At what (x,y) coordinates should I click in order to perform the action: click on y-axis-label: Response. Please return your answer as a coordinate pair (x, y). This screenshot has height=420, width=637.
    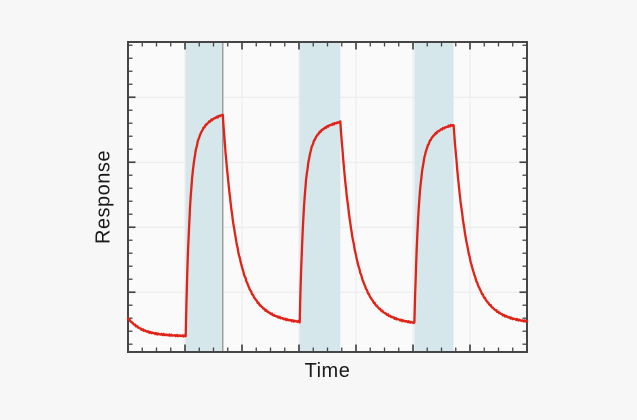
    Looking at the image, I should click on (103, 197).